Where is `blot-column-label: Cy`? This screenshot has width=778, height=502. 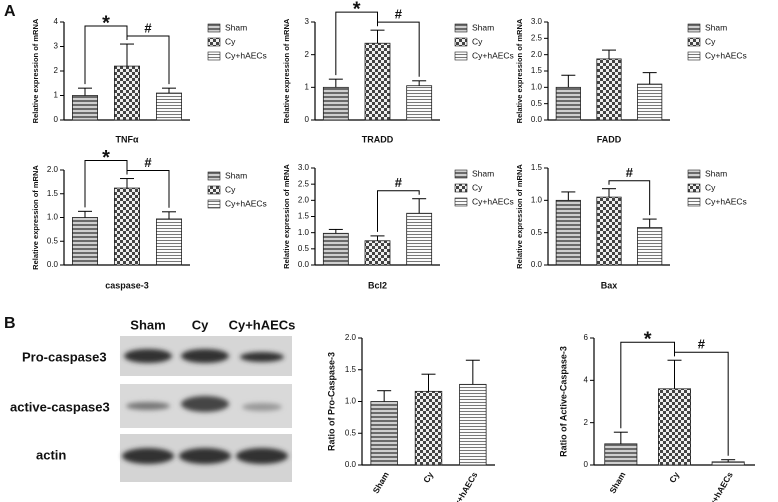
blot-column-label: Cy is located at coordinates (200, 324).